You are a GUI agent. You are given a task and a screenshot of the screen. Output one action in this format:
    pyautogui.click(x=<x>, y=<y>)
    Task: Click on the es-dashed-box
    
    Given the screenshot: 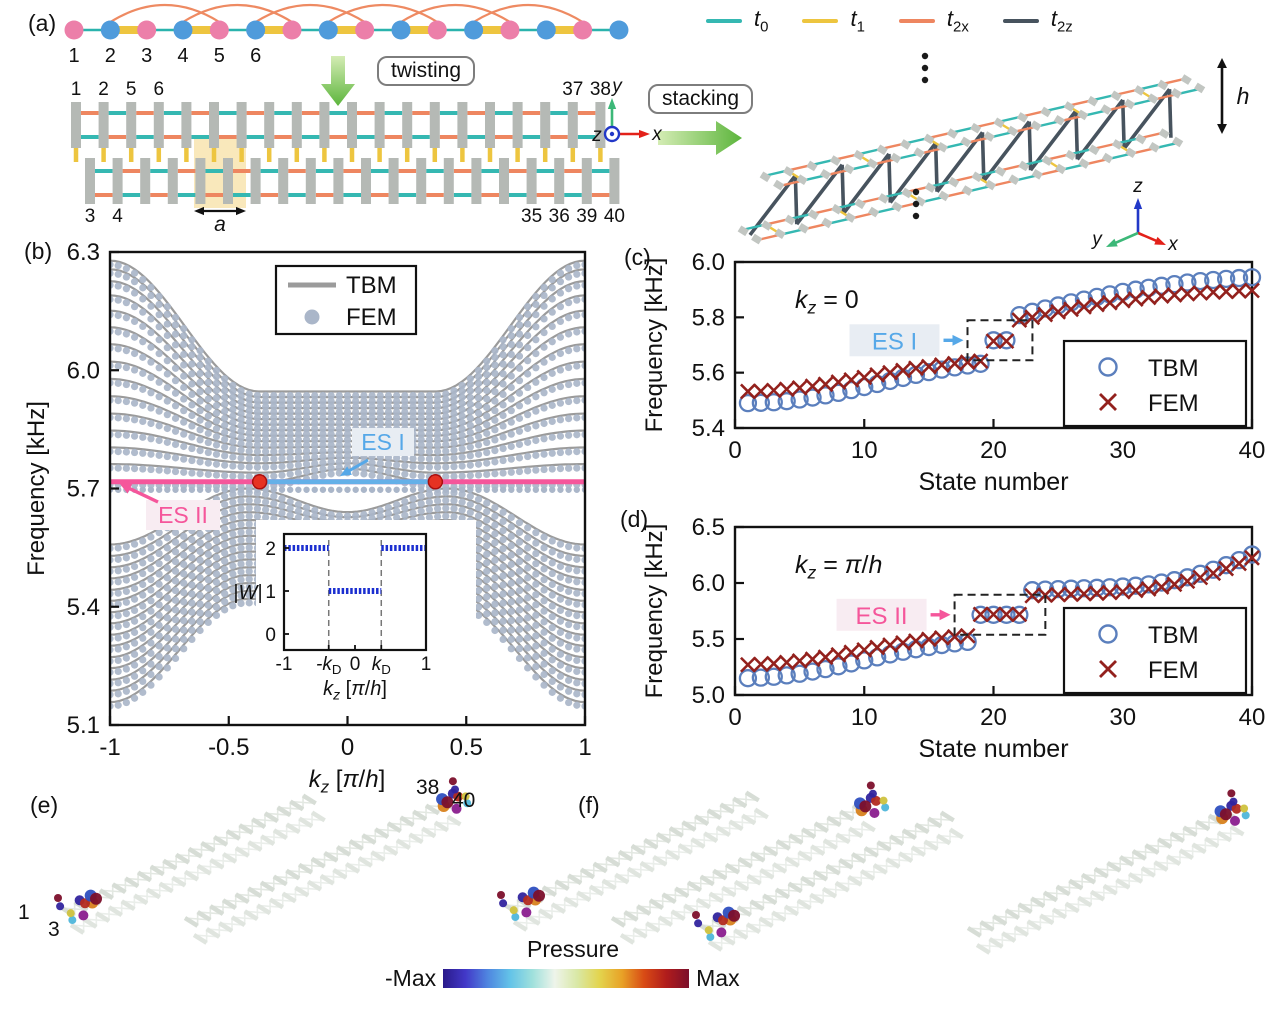 What is the action you would take?
    pyautogui.click(x=1000, y=340)
    